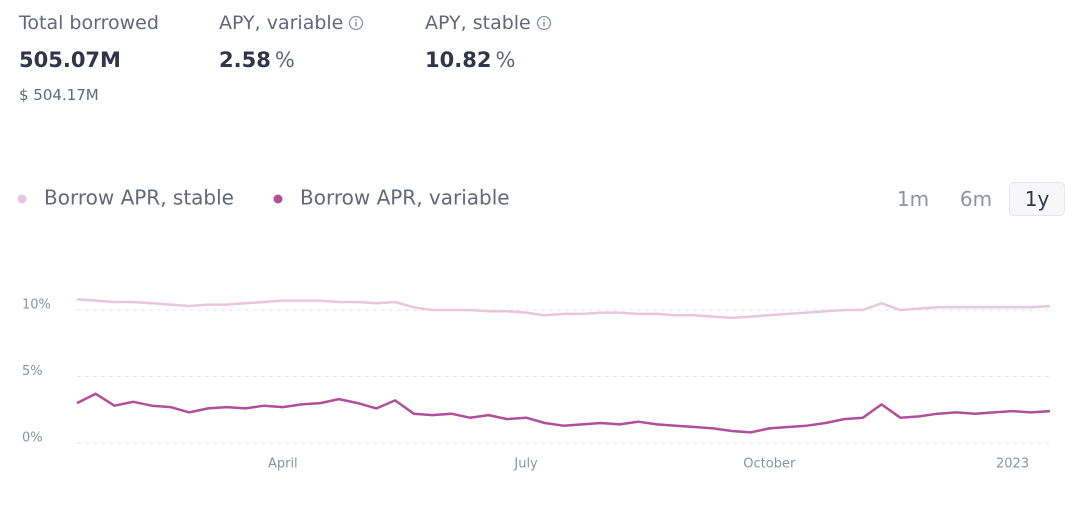 This screenshot has height=511, width=1079. Describe the element at coordinates (32, 438) in the screenshot. I see `y-tick-label: 0%` at that location.